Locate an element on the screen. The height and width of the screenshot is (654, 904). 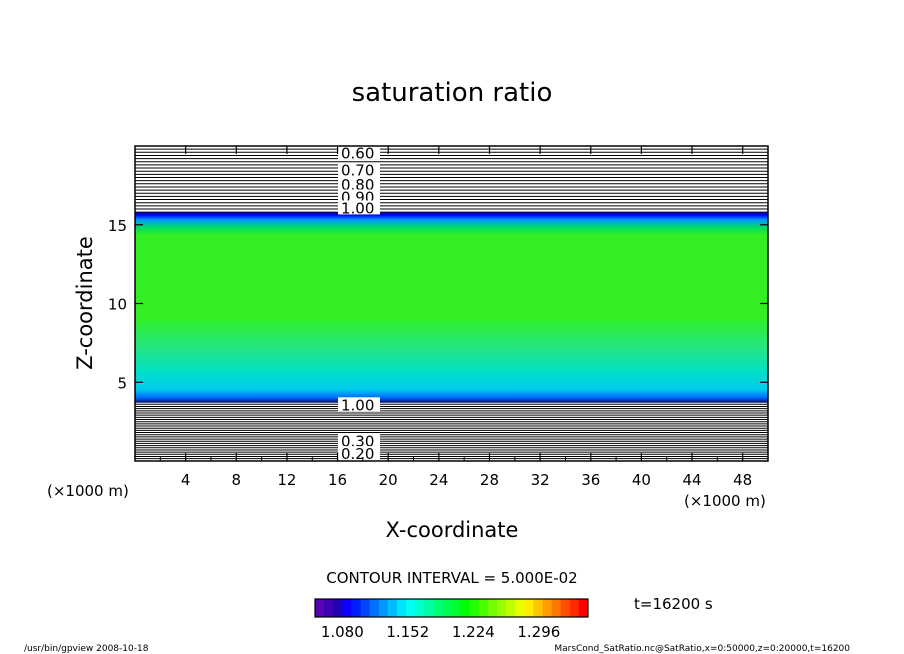
x-tick-label: 28 is located at coordinates (489, 480).